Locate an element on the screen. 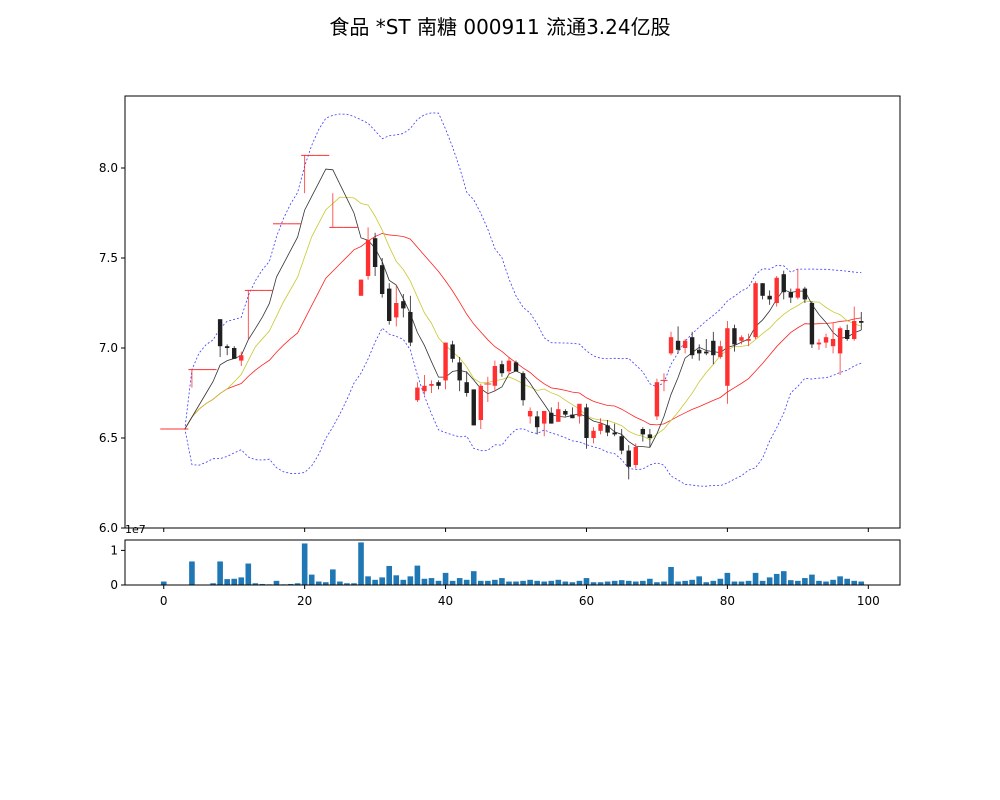 The image size is (1000, 800). volume-tick-label: 0 is located at coordinates (114, 585).